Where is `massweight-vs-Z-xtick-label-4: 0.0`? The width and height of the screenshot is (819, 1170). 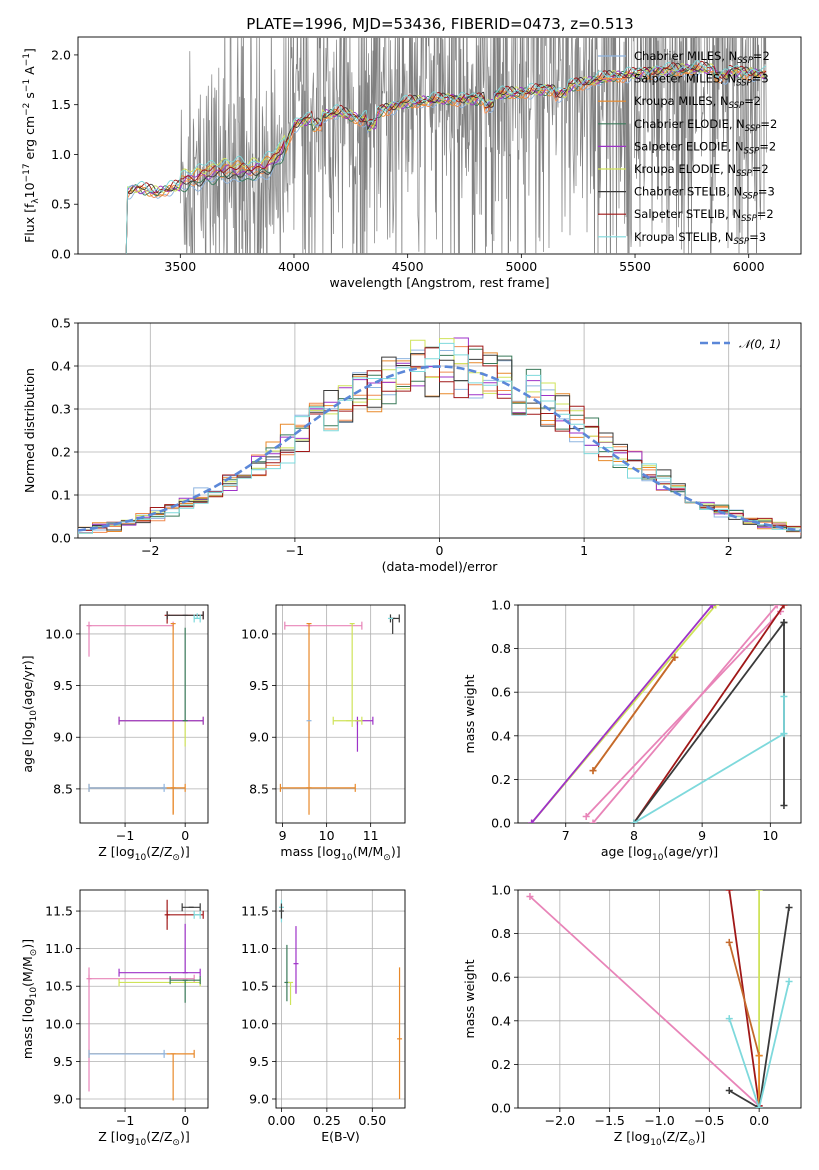
massweight-vs-Z-xtick-label-4: 0.0 is located at coordinates (759, 1120).